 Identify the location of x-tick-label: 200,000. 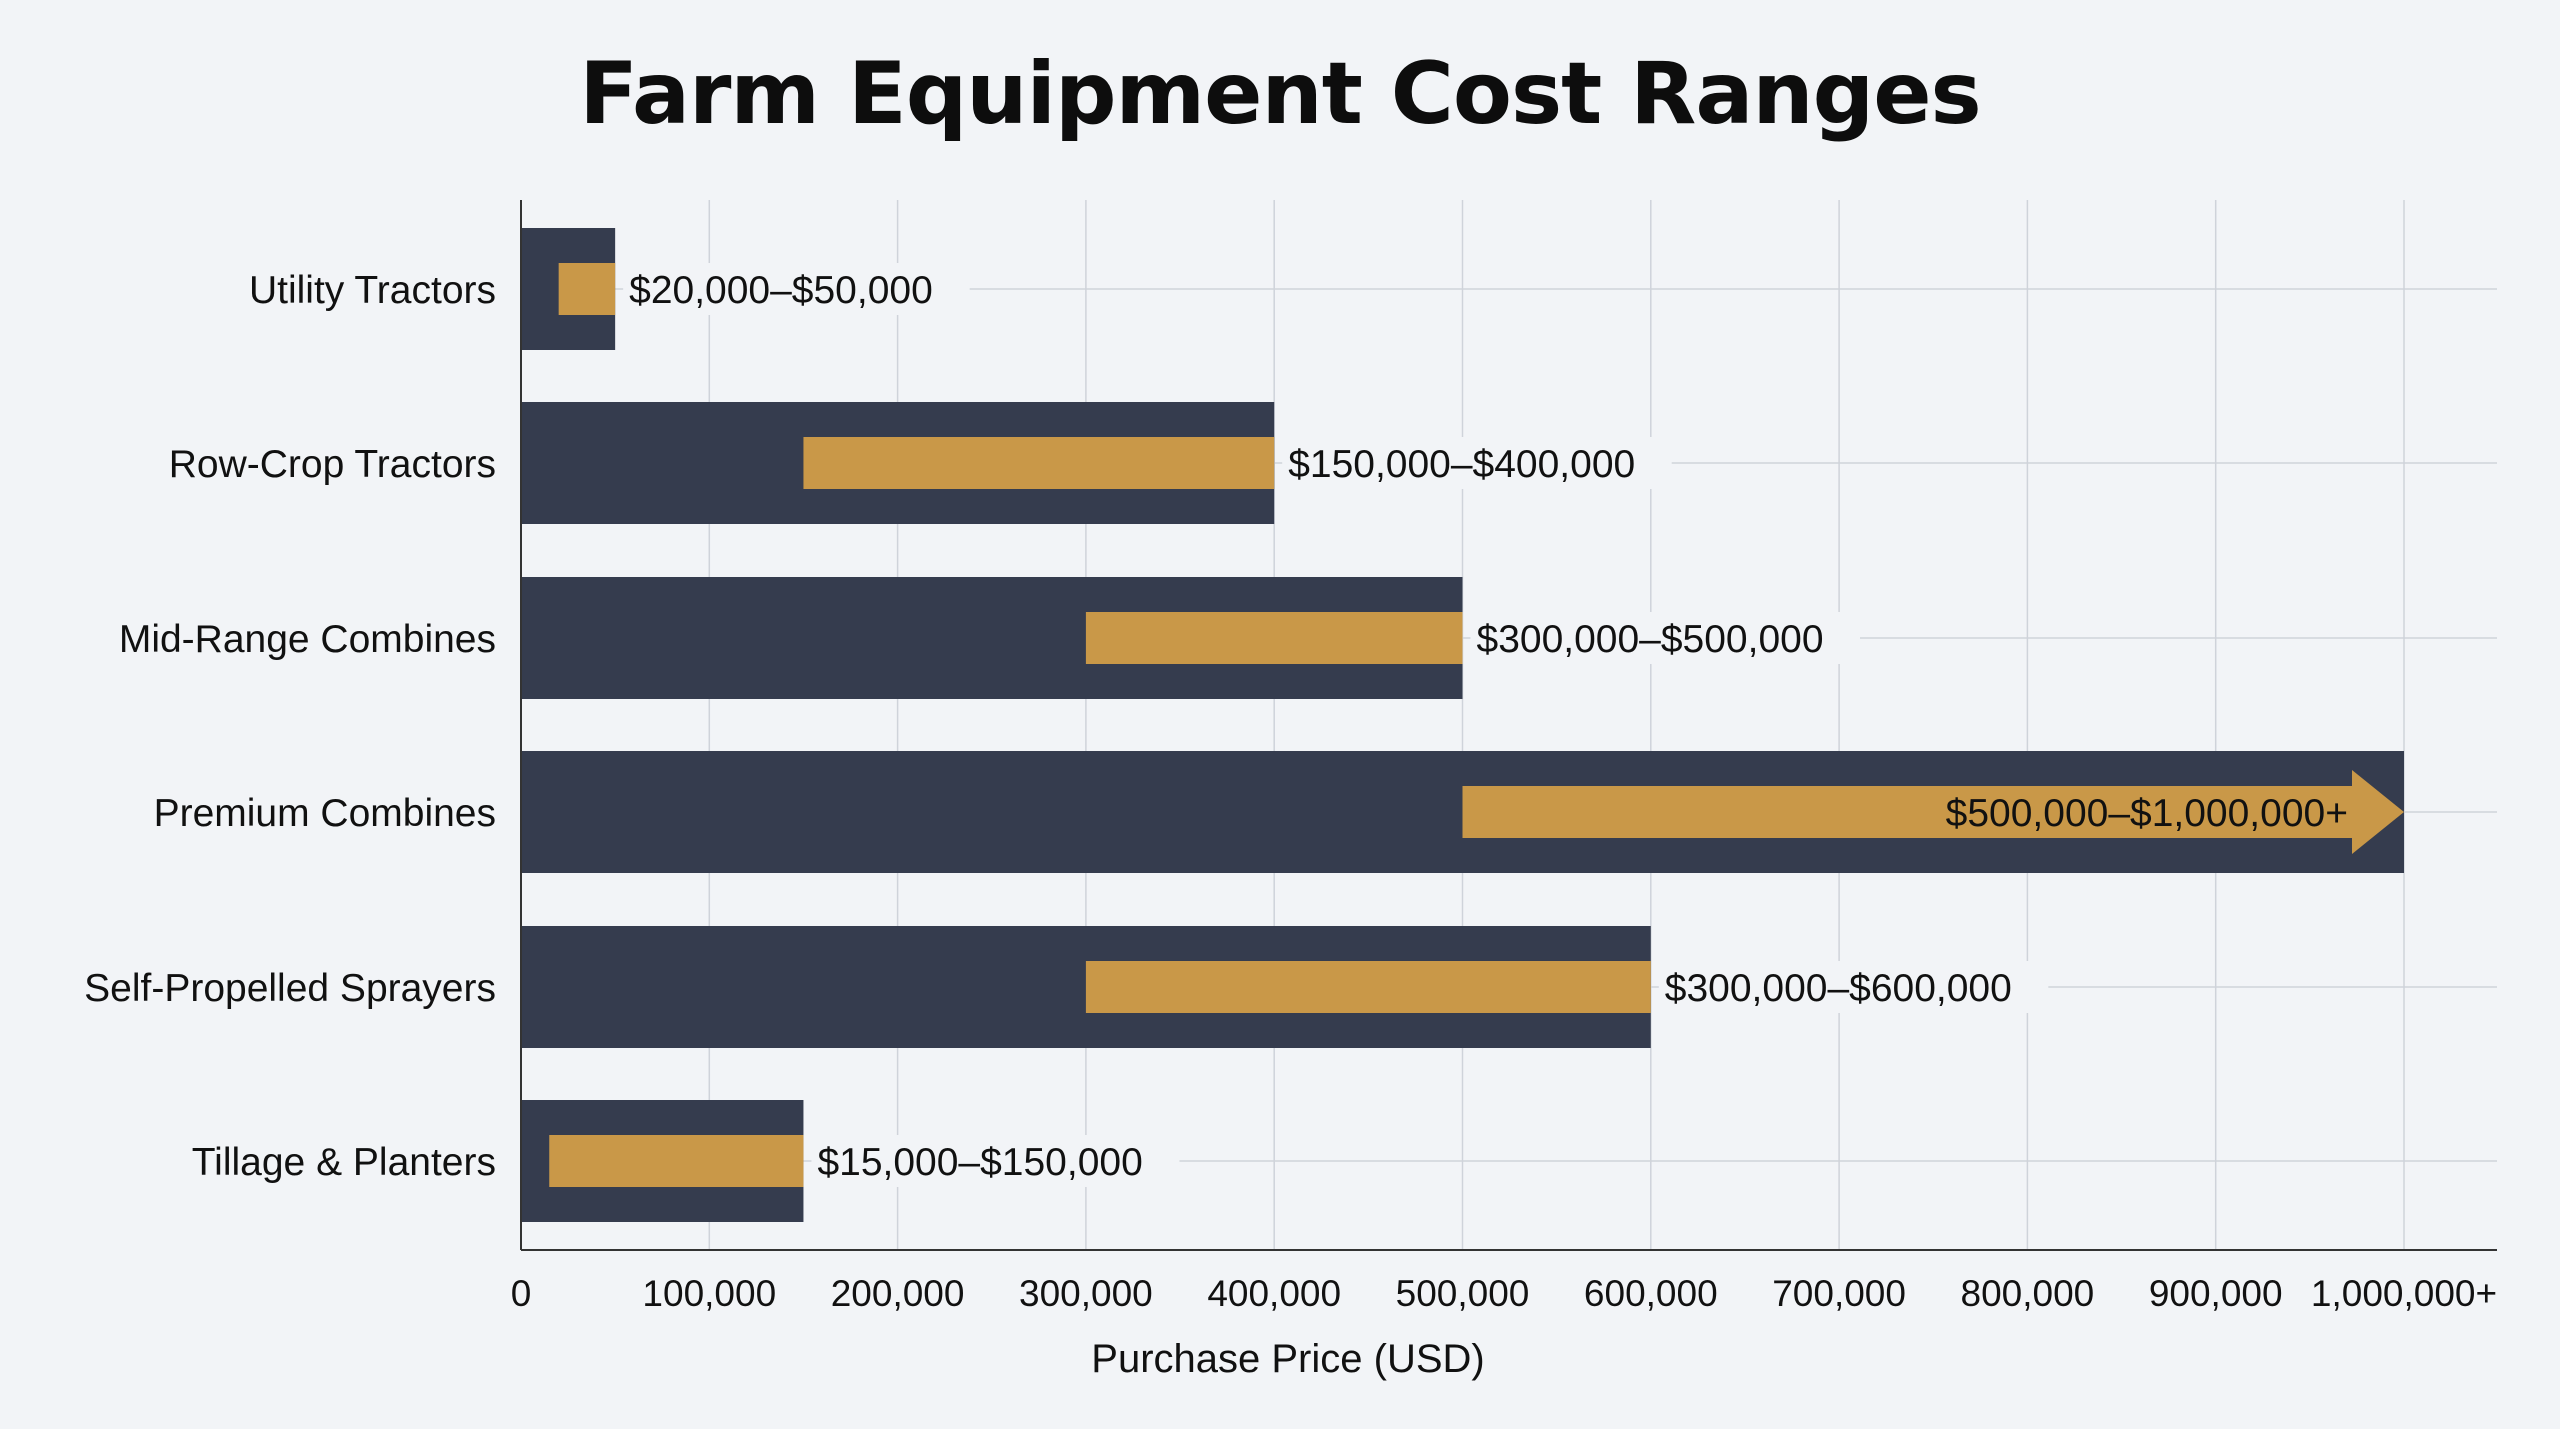
(898, 1293).